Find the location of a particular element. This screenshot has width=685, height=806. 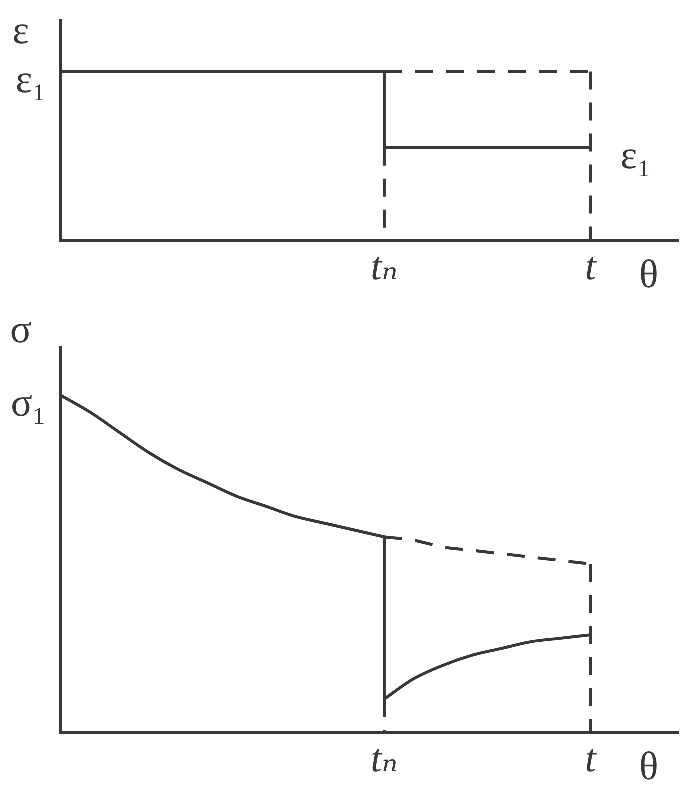

annotation: ε₁ is located at coordinates (636, 155).